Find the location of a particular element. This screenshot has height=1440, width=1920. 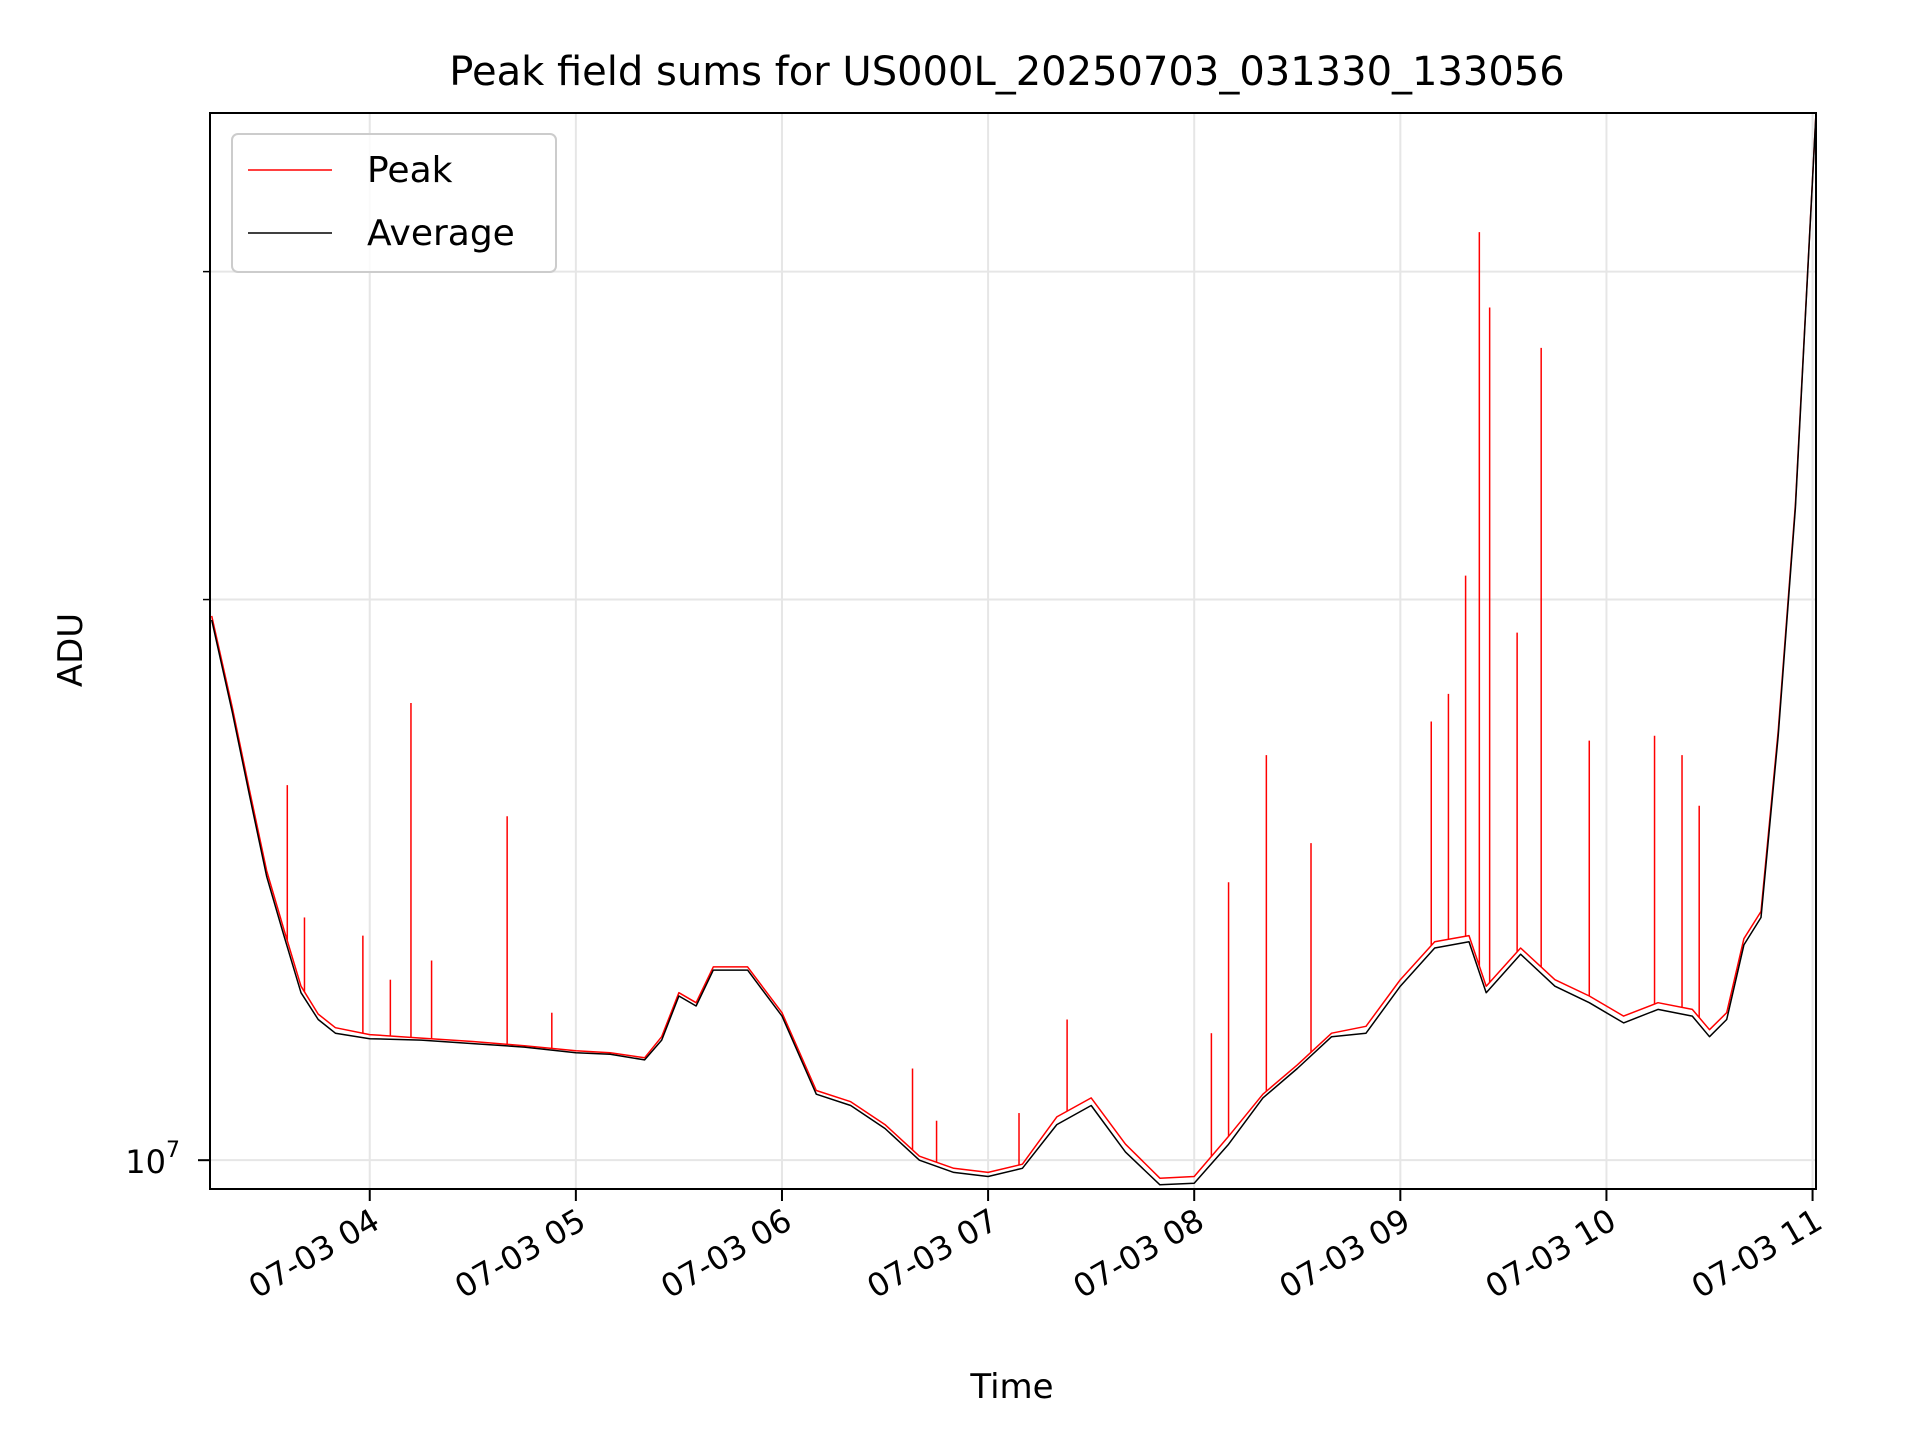

x-axis-label: Time is located at coordinates (1011, 1387).